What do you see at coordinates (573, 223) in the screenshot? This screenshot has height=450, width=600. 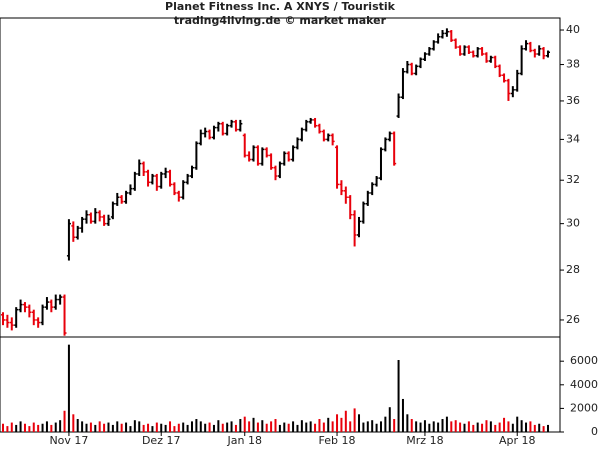 I see `y-tick-label: 30` at bounding box center [573, 223].